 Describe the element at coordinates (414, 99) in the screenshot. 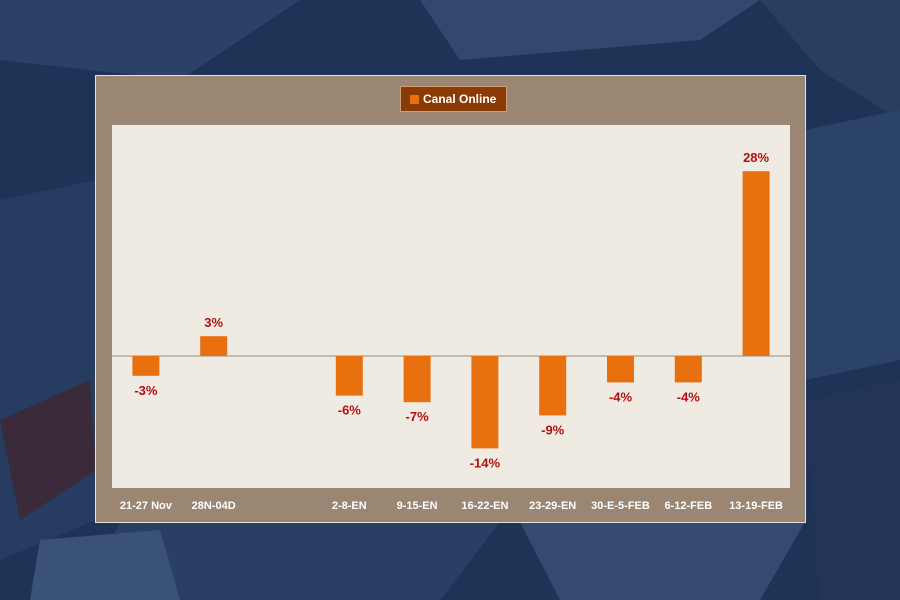

I see `legend-swatch` at that location.